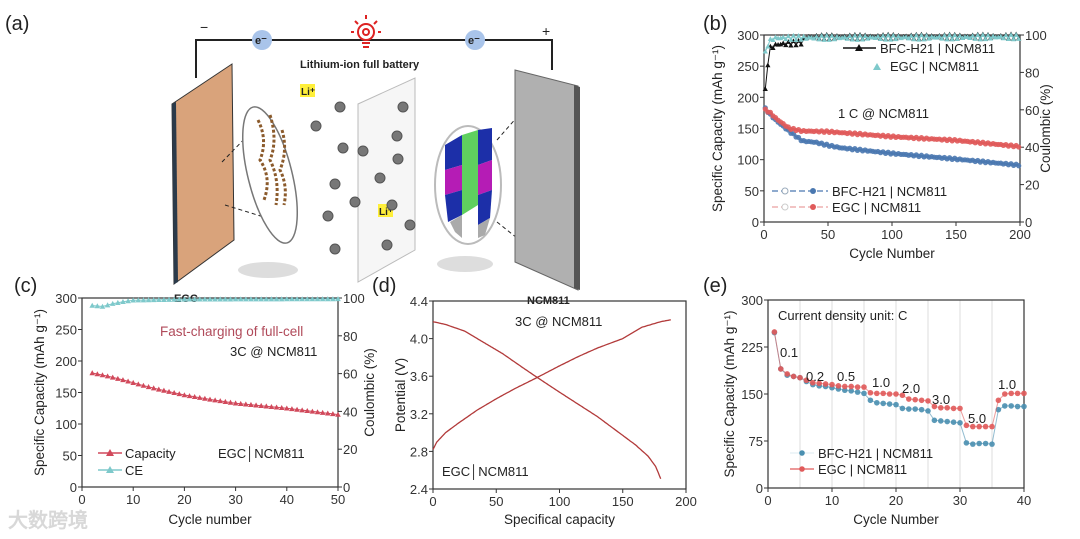  I want to click on y-tick-label: 75, so click(756, 441).